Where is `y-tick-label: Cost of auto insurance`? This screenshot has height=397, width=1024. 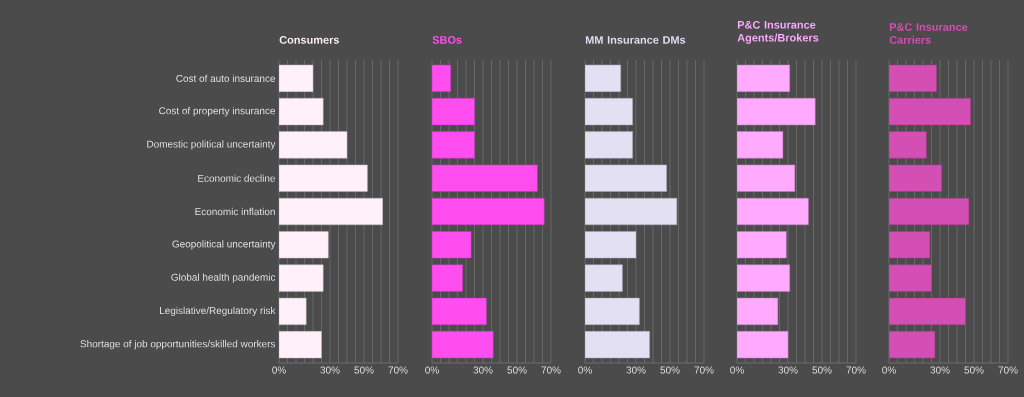
y-tick-label: Cost of auto insurance is located at coordinates (226, 78).